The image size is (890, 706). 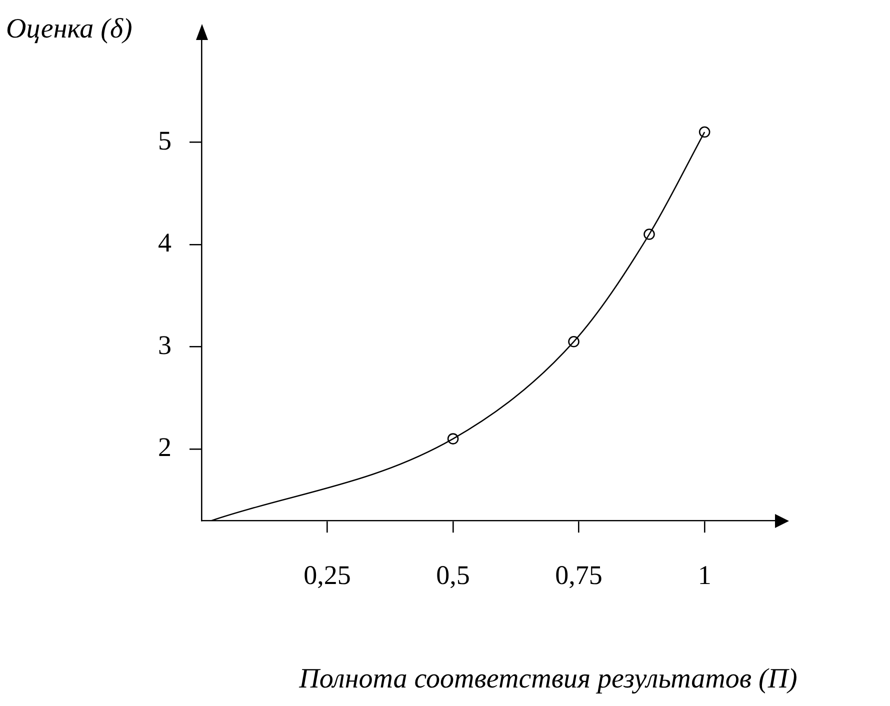 I want to click on x-tick-label: 1, so click(x=705, y=575).